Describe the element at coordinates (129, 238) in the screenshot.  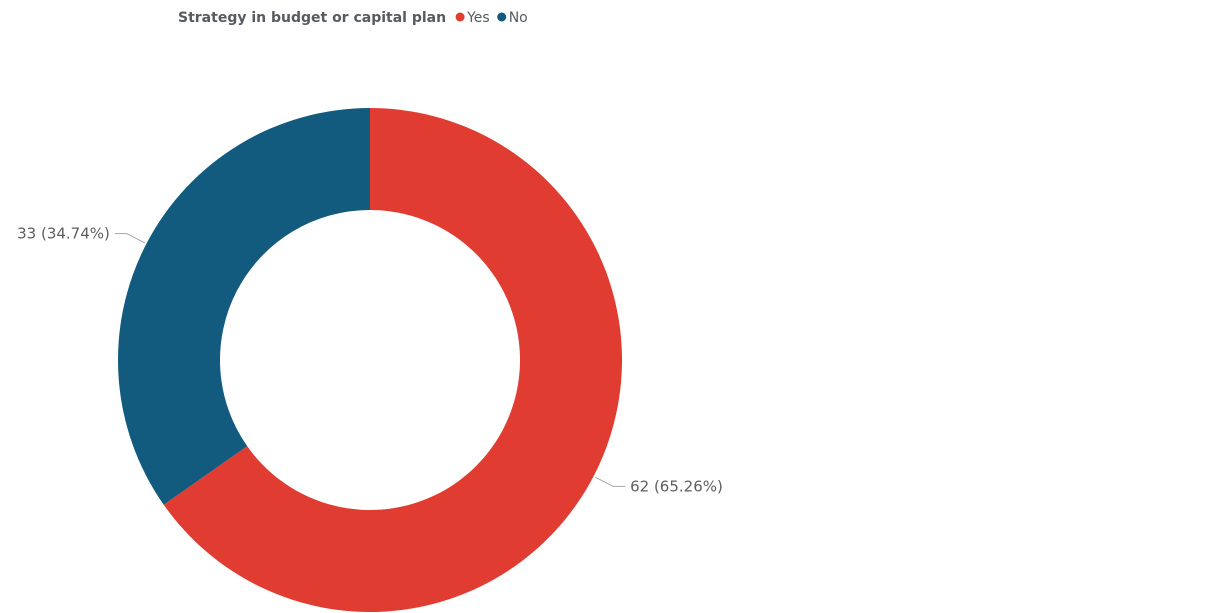
I see `leader-line-no` at that location.